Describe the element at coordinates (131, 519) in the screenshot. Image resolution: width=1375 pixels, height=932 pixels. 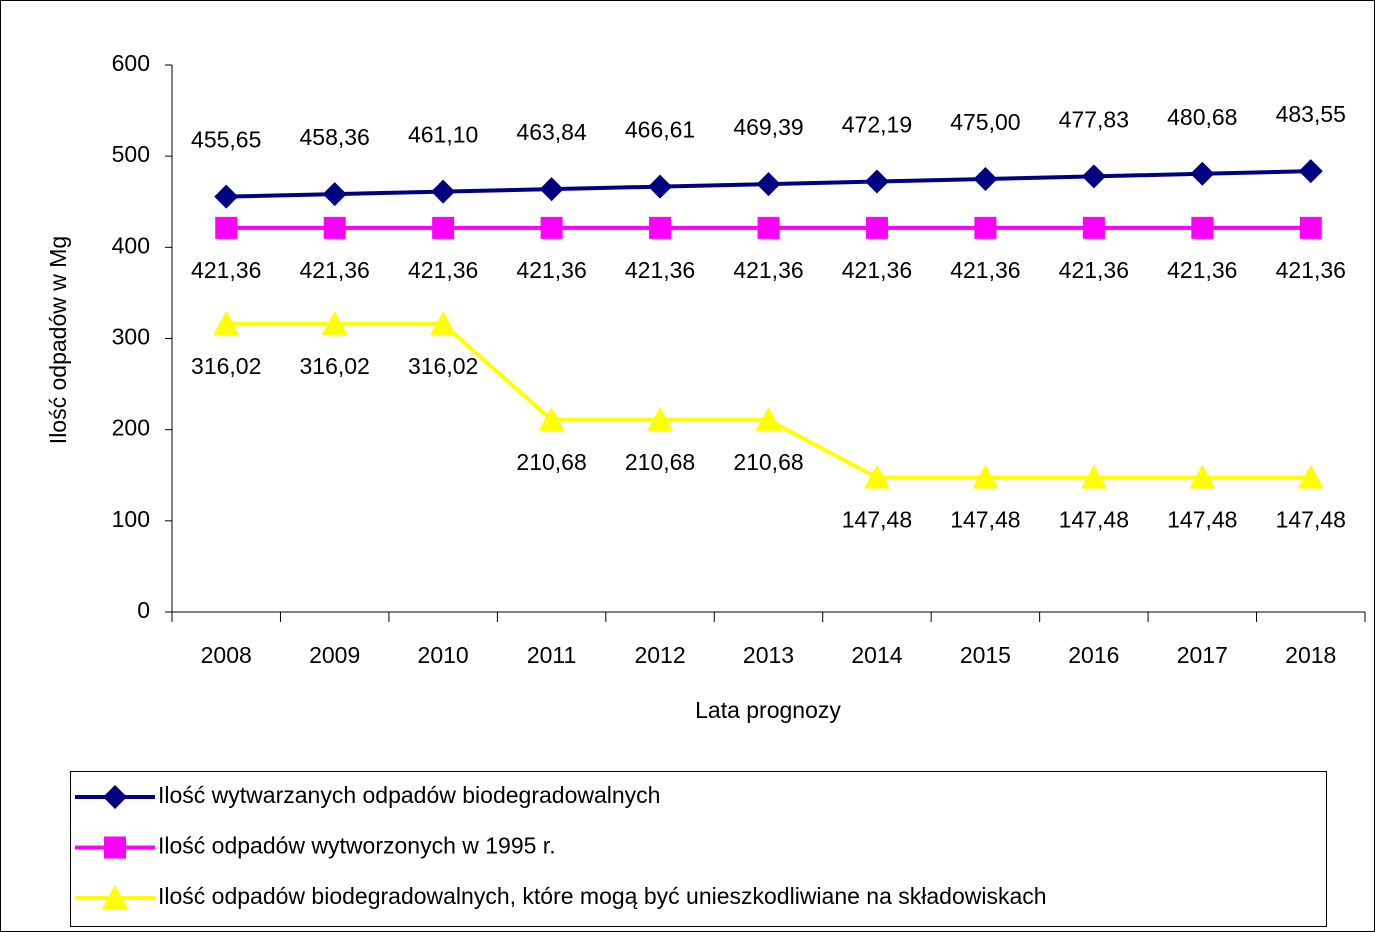
I see `y-tick-label: 100` at that location.